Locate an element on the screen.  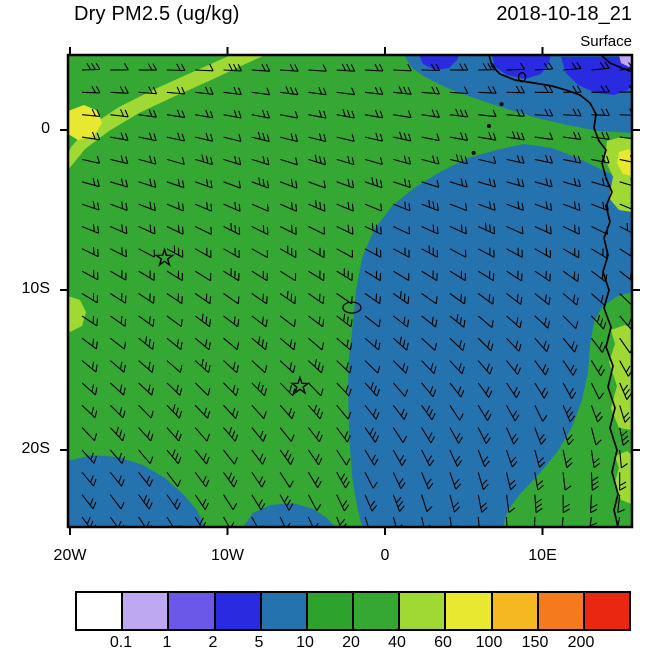
colorbar-label: 1 is located at coordinates (167, 642).